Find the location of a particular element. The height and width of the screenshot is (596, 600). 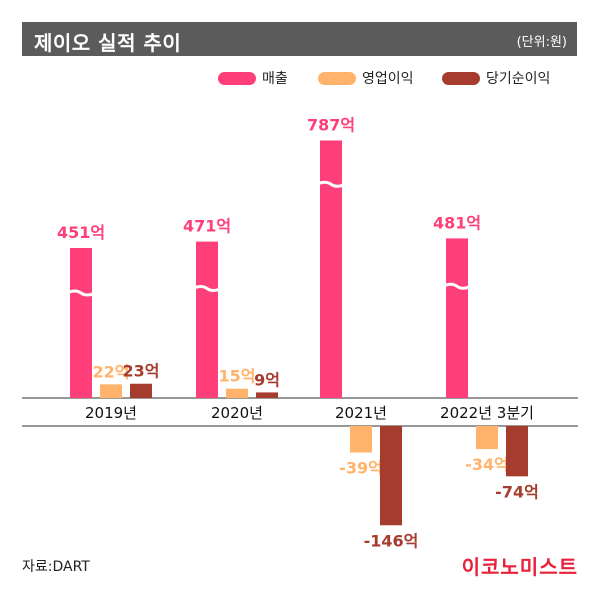

legend-item-net: 당기순이익 is located at coordinates (496, 78).